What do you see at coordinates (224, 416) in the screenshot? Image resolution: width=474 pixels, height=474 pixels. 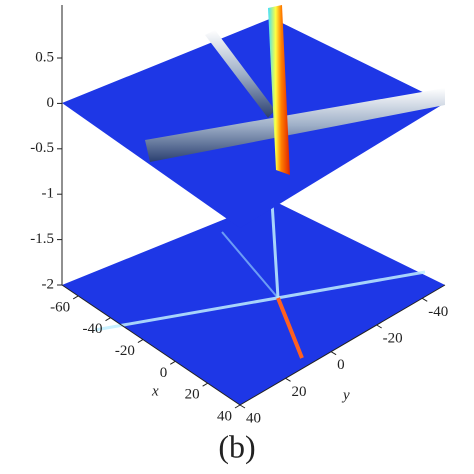 I see `x-tick-label: 40` at bounding box center [224, 416].